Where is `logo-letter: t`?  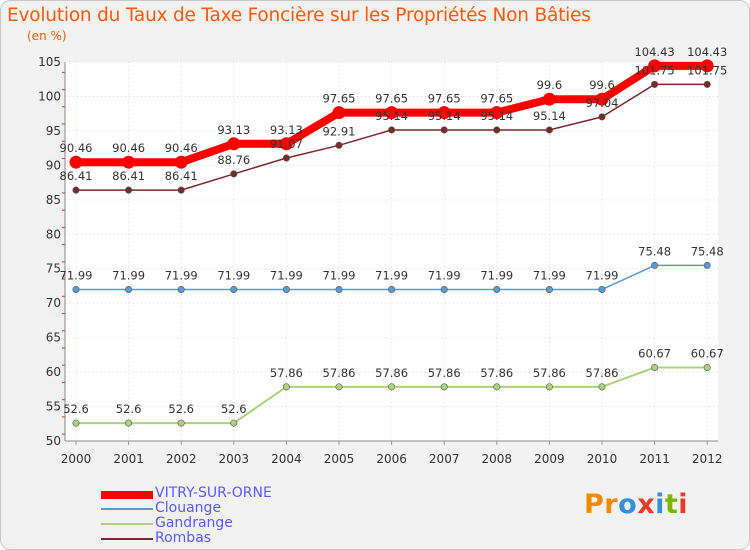
logo-letter: t is located at coordinates (671, 504).